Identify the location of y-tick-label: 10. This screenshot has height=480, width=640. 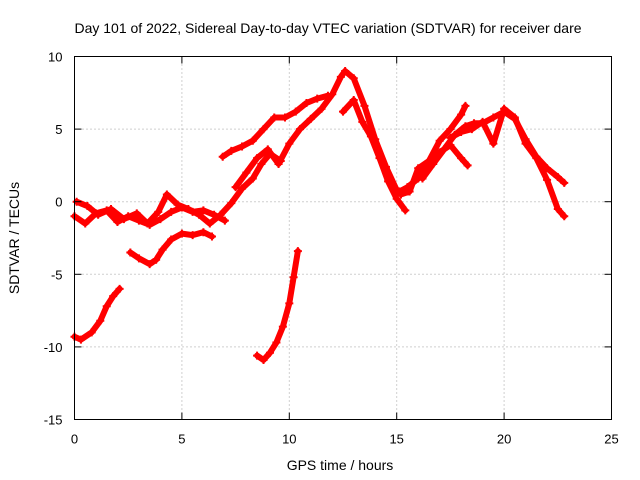
(55, 57).